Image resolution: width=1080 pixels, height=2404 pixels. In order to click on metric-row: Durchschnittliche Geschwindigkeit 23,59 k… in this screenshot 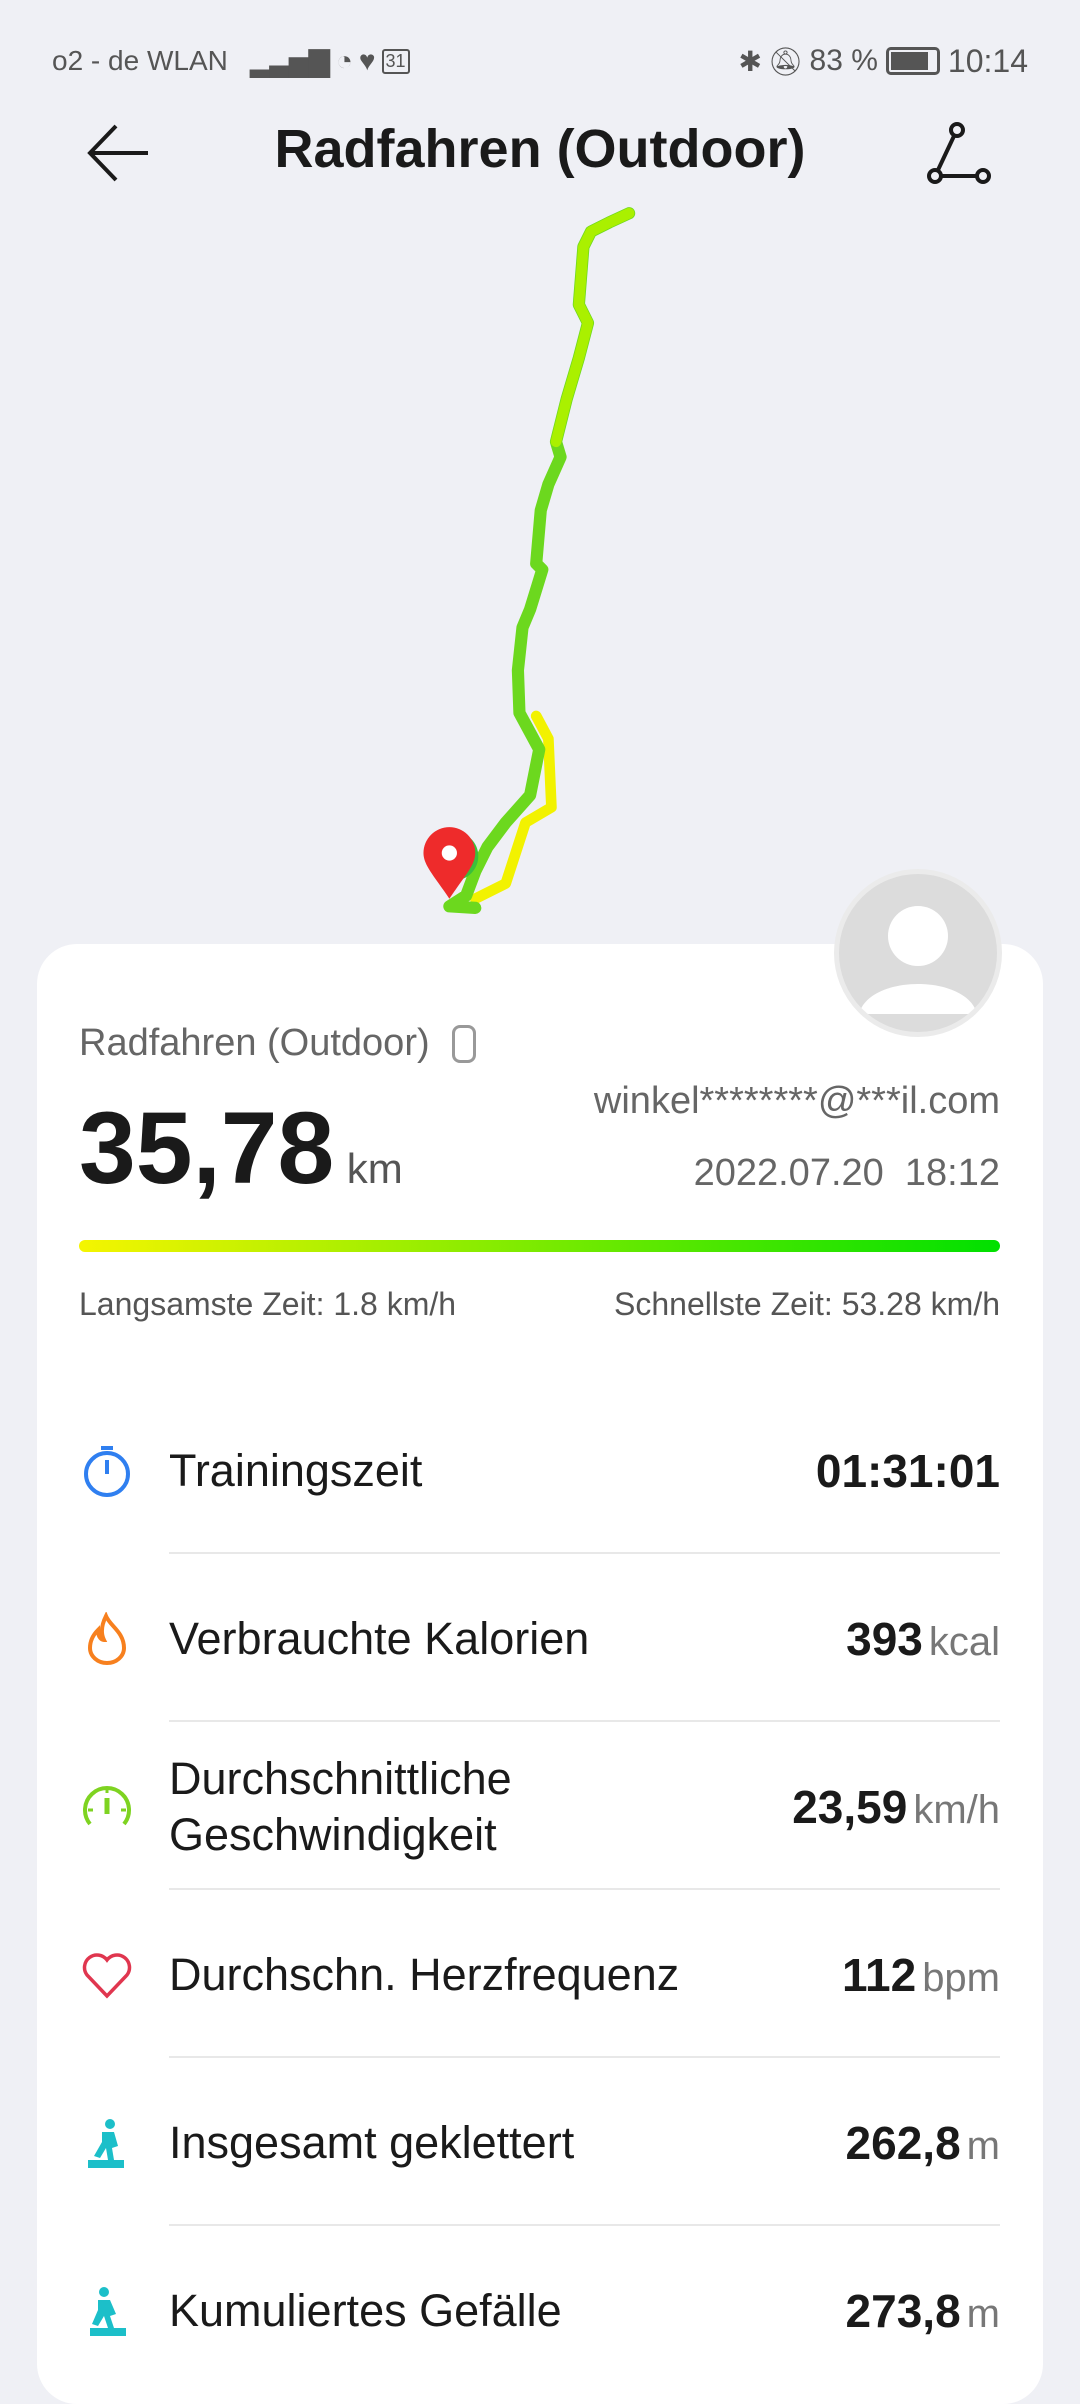, I will do `click(540, 1807)`.